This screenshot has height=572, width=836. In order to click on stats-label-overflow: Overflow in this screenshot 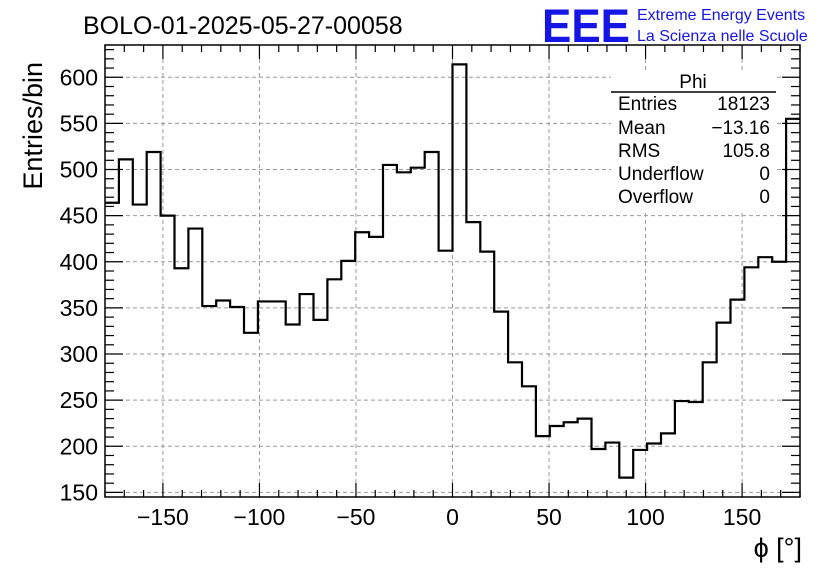, I will do `click(655, 197)`.